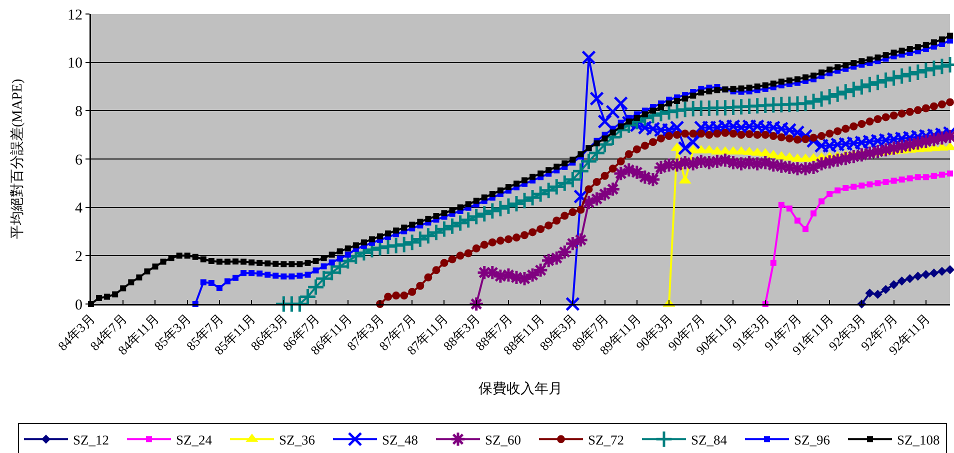 The height and width of the screenshot is (453, 954). Describe the element at coordinates (520, 388) in the screenshot. I see `x-axis-title: 保費收入年月` at that location.